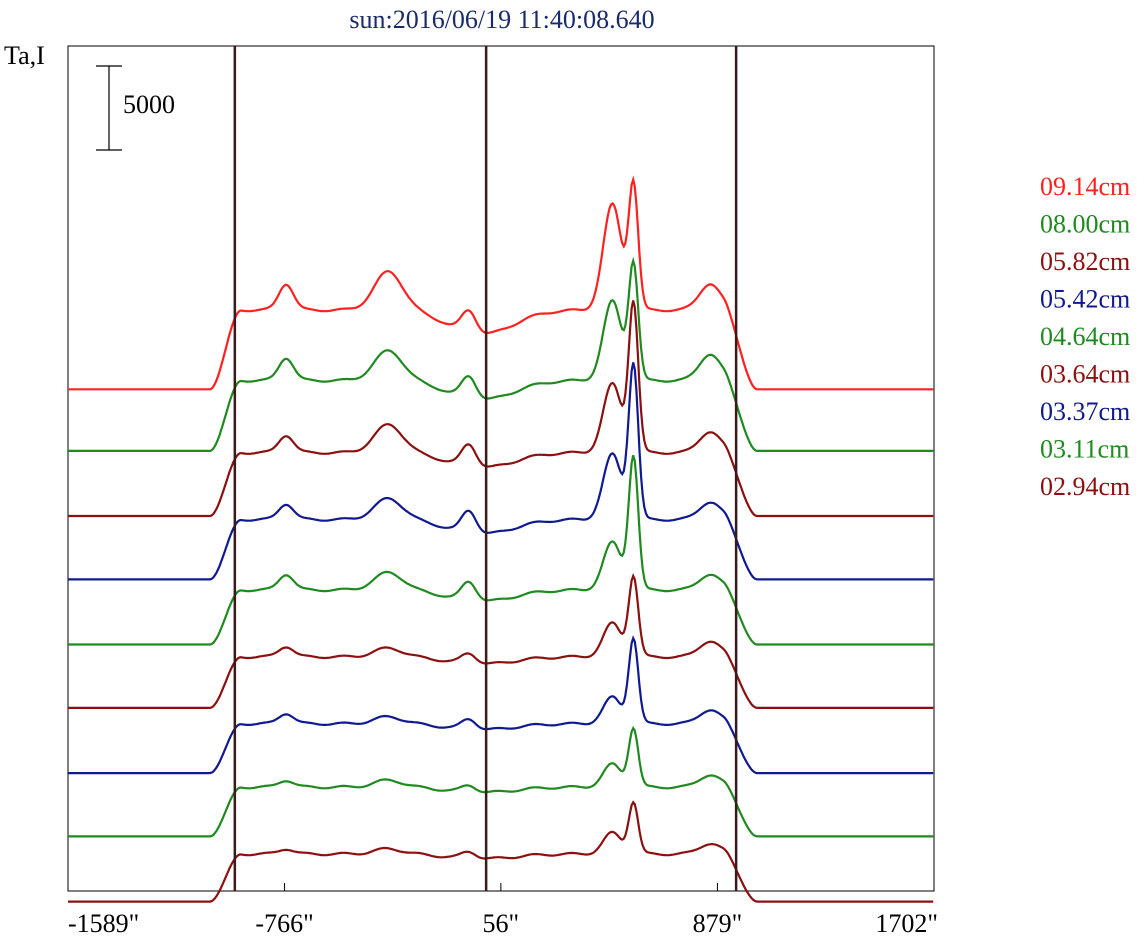 This screenshot has height=941, width=1147. I want to click on legend-entry-4: 04.64cm, so click(1085, 336).